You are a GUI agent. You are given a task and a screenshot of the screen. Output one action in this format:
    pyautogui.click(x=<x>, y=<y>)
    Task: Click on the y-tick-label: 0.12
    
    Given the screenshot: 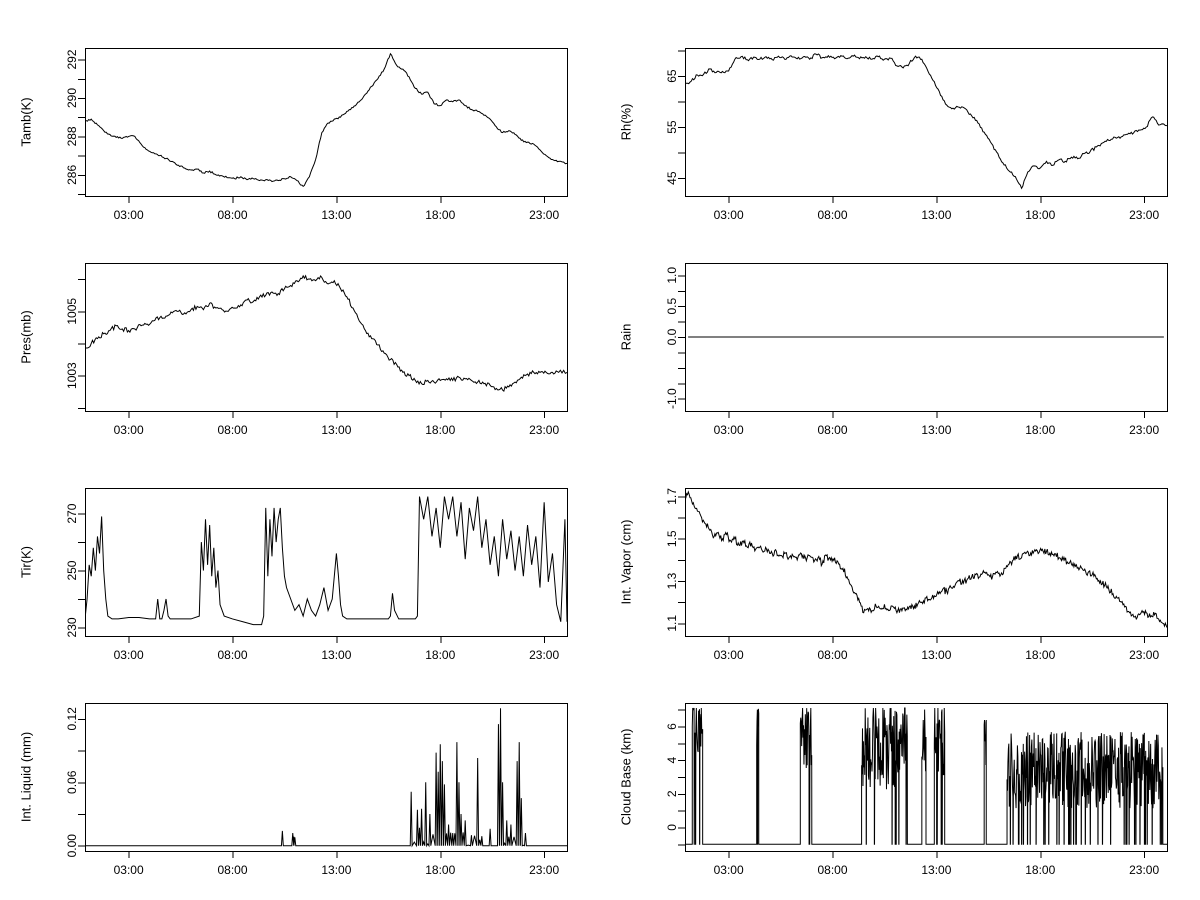 What is the action you would take?
    pyautogui.click(x=72, y=719)
    